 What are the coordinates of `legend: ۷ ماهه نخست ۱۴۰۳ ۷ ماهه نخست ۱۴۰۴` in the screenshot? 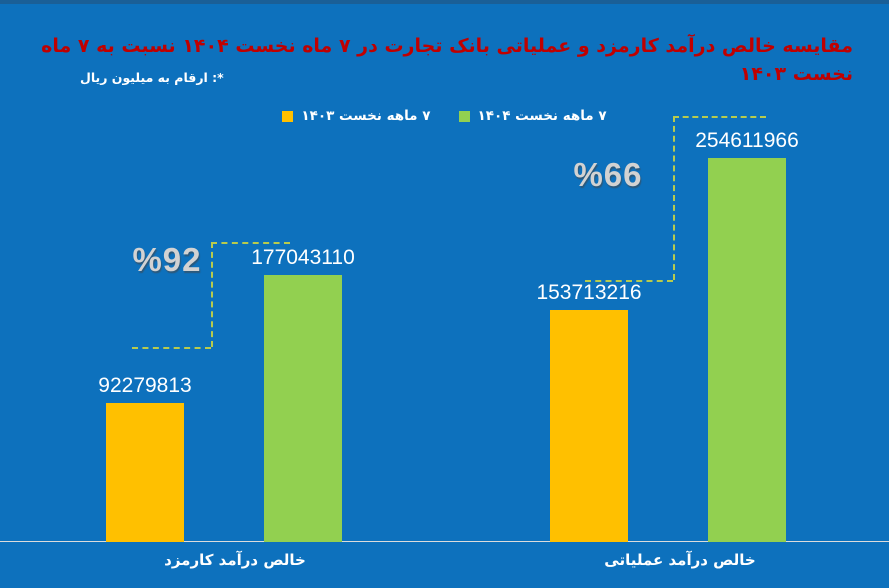 It's located at (444, 116).